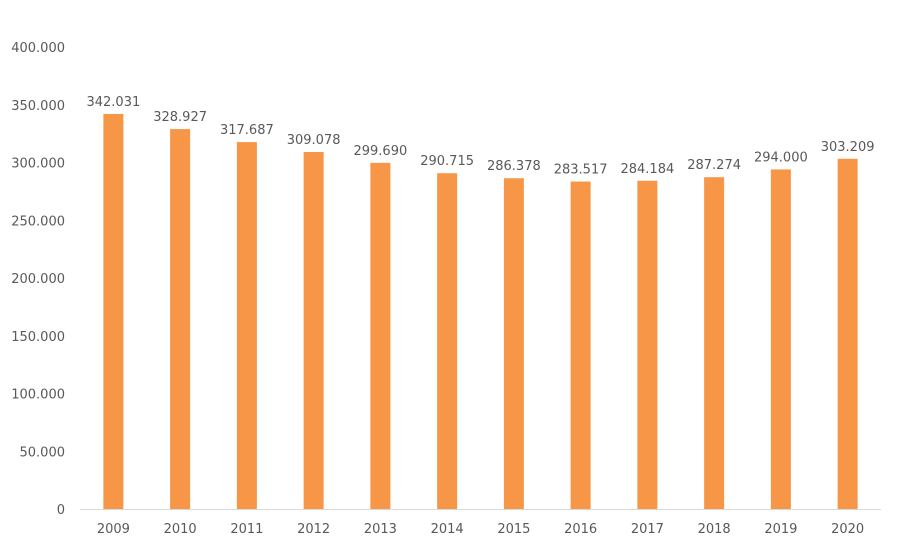 This screenshot has height=555, width=900. What do you see at coordinates (38, 395) in the screenshot?
I see `y-tick-label: 100.000` at bounding box center [38, 395].